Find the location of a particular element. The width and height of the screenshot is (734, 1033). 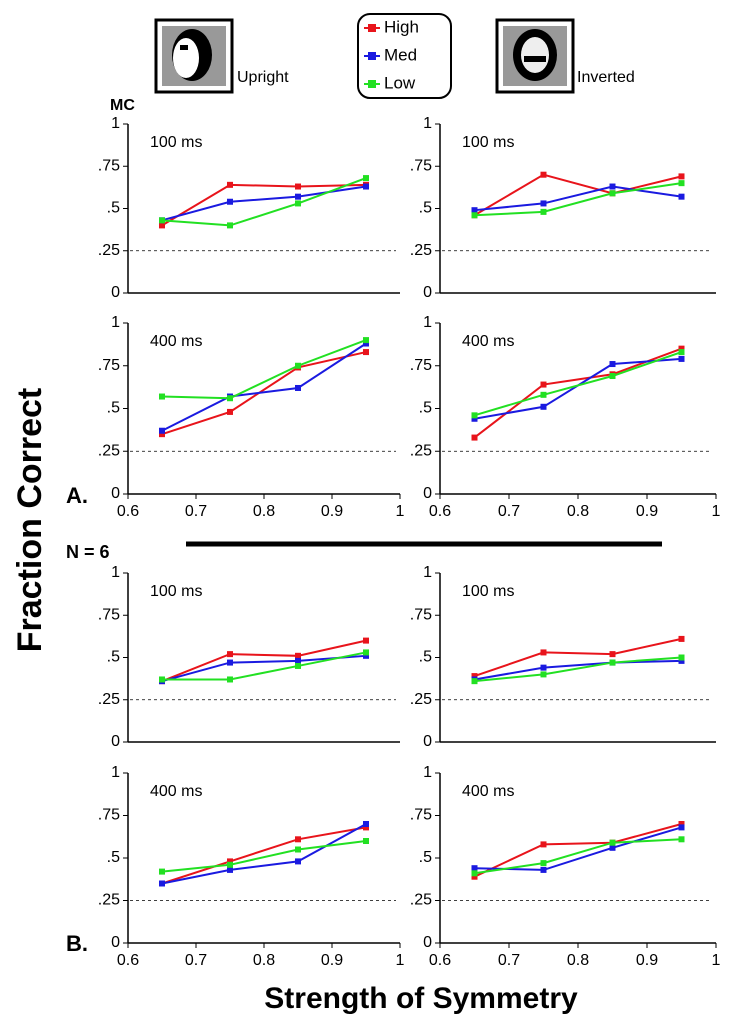

n-label: N = 6 is located at coordinates (88, 552).